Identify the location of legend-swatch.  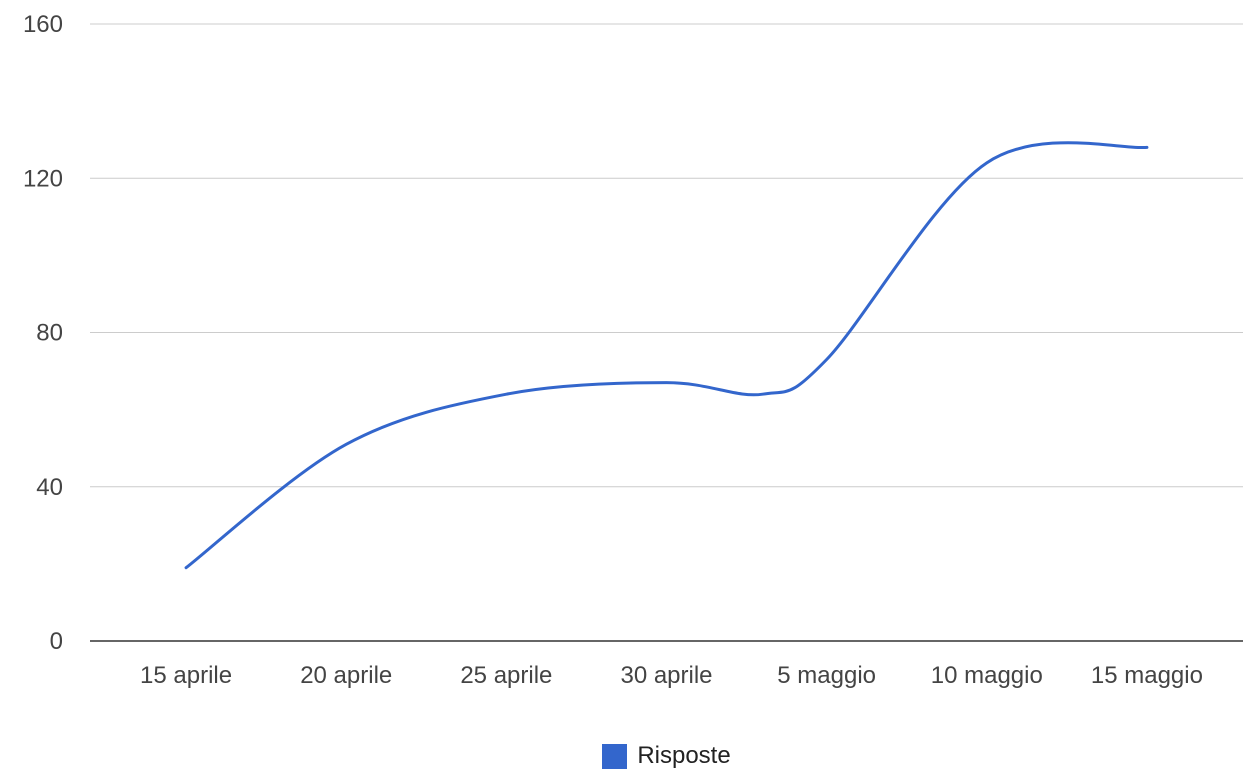
(615, 756).